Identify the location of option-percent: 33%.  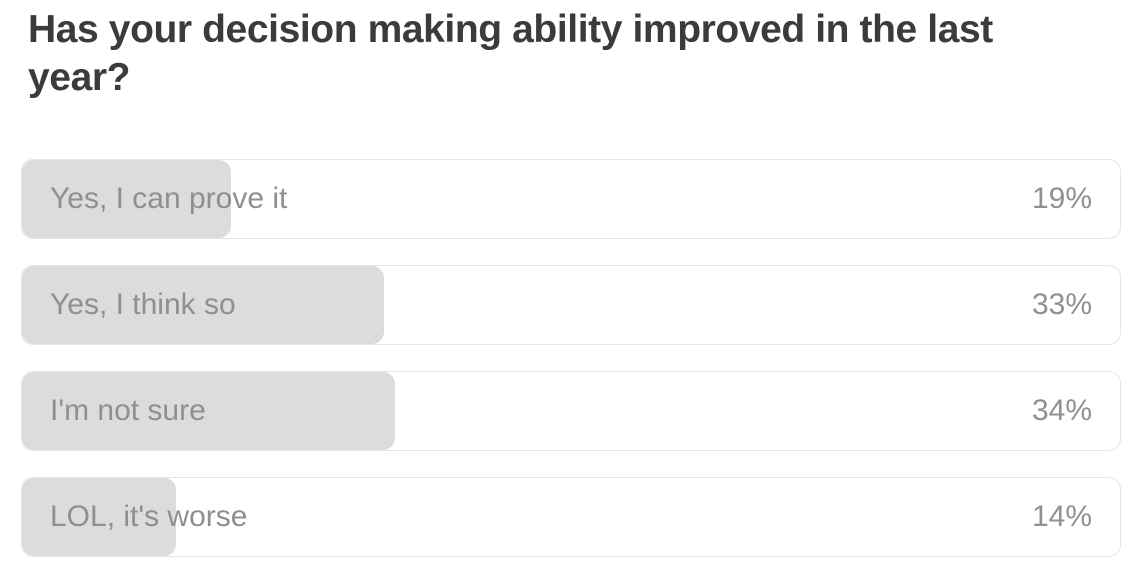
(1061, 304).